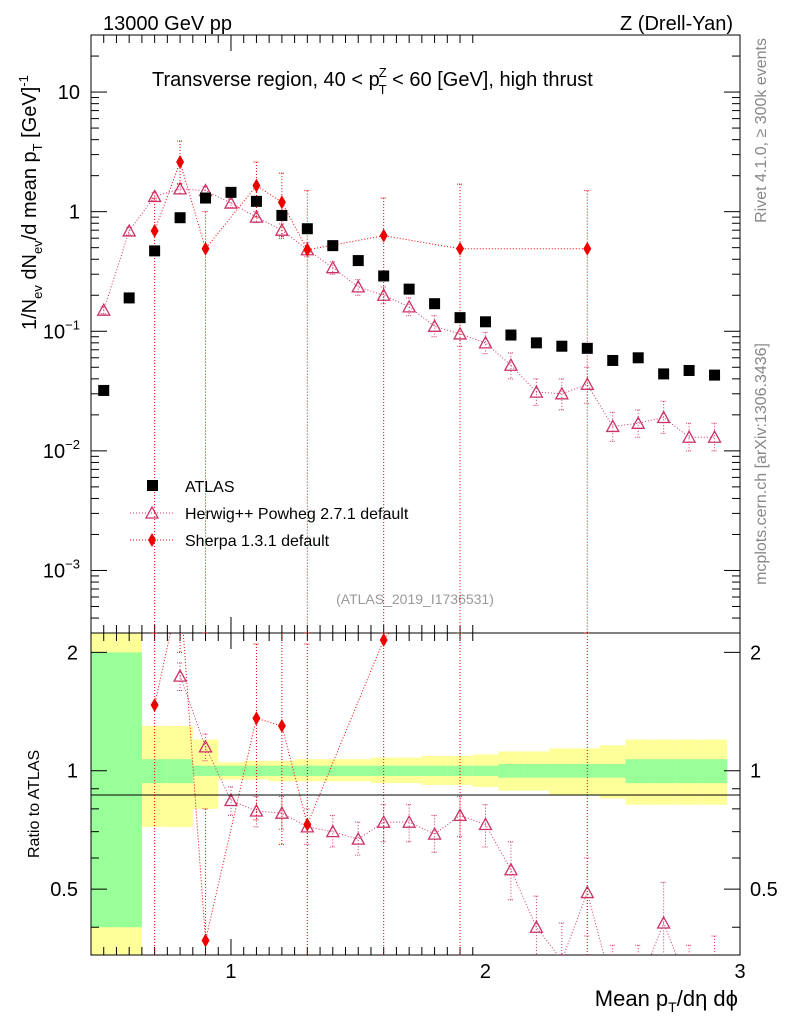 This screenshot has width=786, height=1024. I want to click on legend-label-atlas: ATLAS, so click(210, 487).